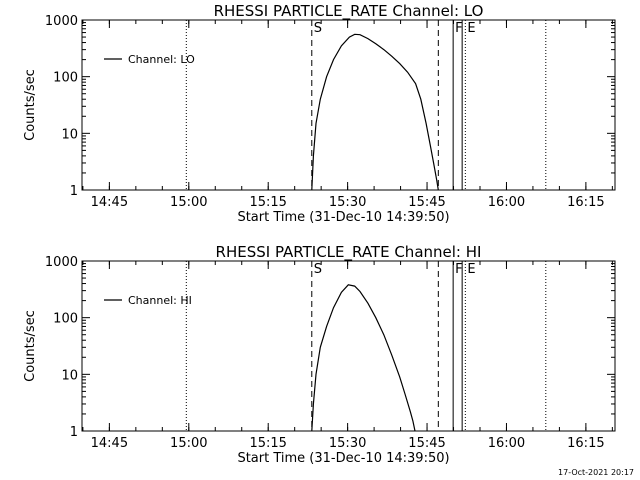 Image resolution: width=640 pixels, height=480 pixels. Describe the element at coordinates (596, 472) in the screenshot. I see `plot-timestamp: 17-Oct-2021 20:17` at that location.